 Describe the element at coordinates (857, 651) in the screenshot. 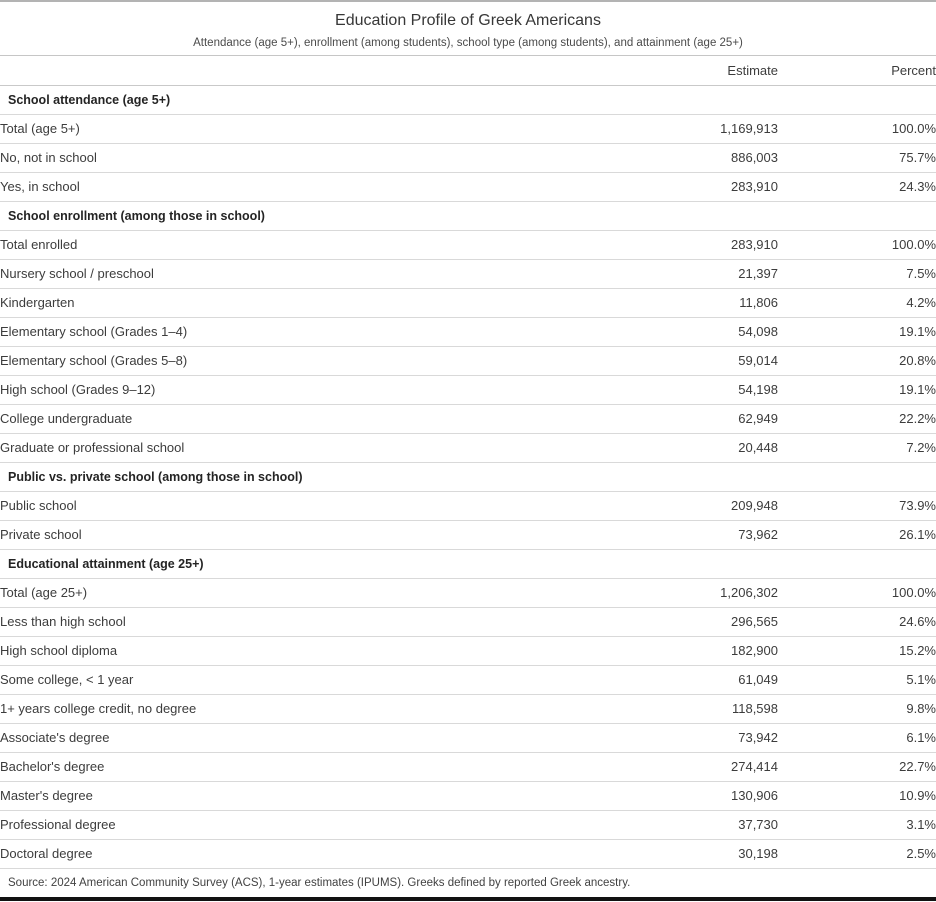

I see `row-percent: 15.2%` at that location.